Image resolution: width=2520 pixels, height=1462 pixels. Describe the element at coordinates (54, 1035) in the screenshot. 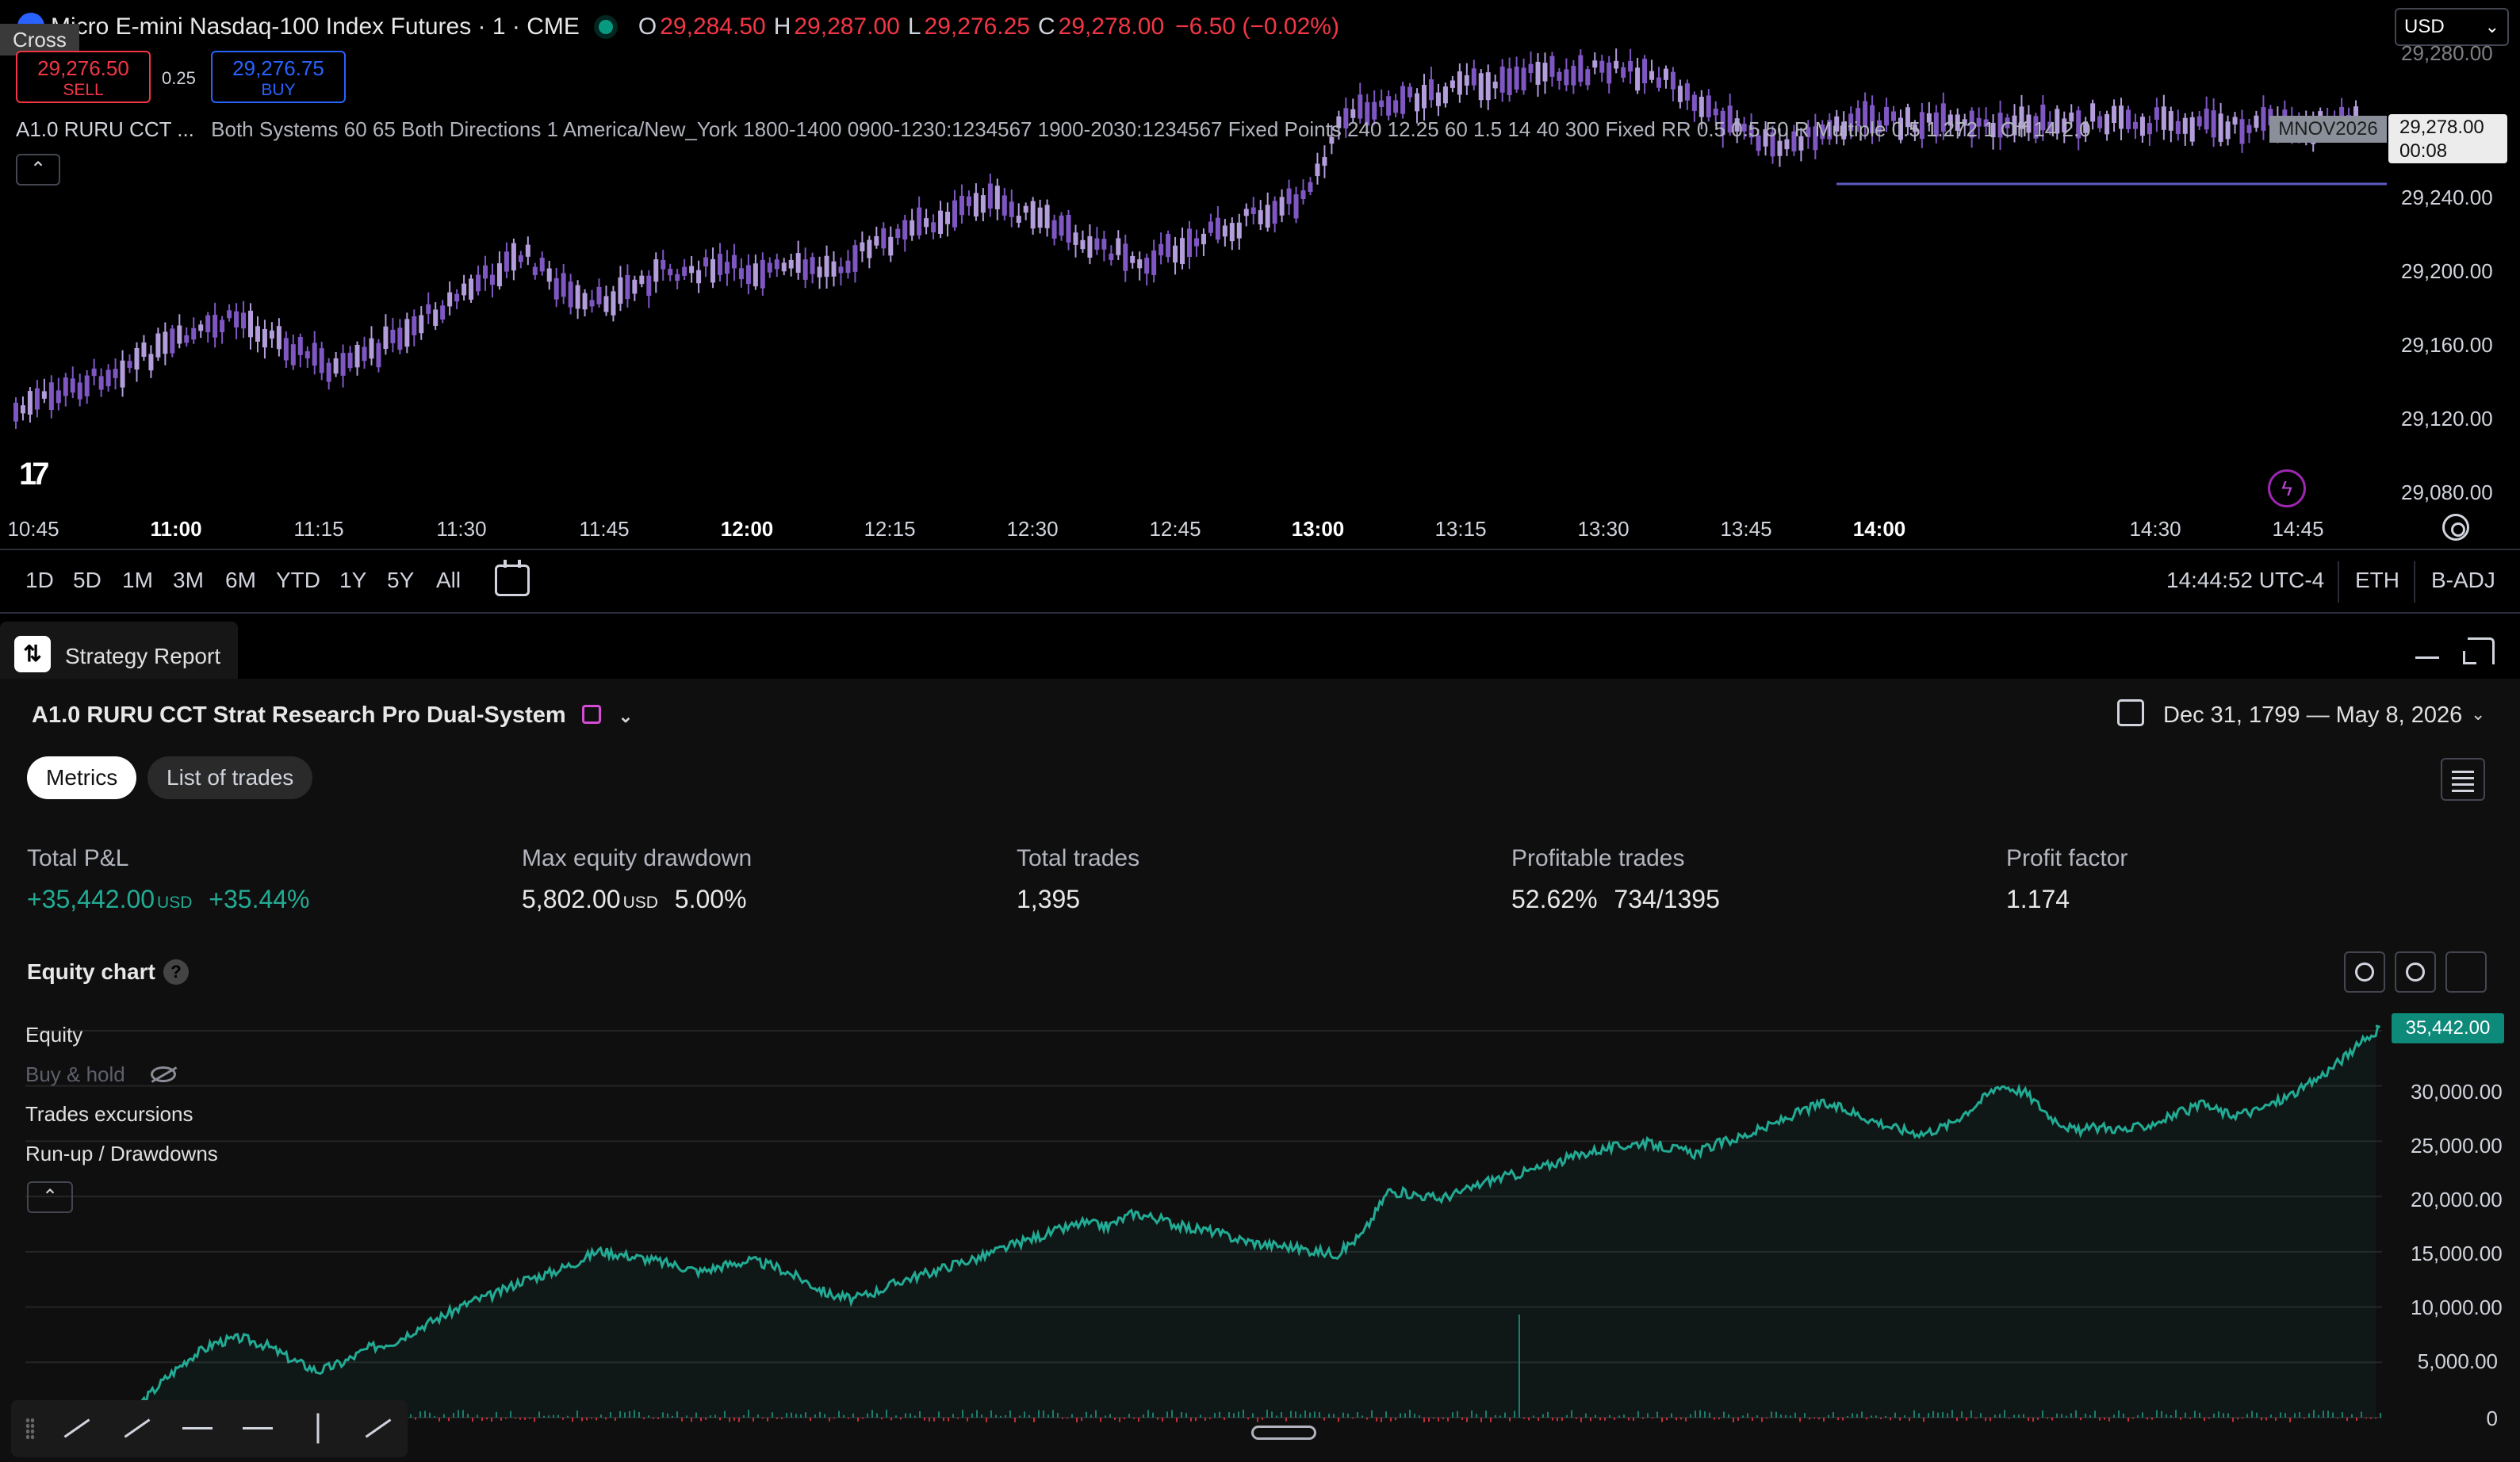

I see `legend-equity: Equity` at that location.